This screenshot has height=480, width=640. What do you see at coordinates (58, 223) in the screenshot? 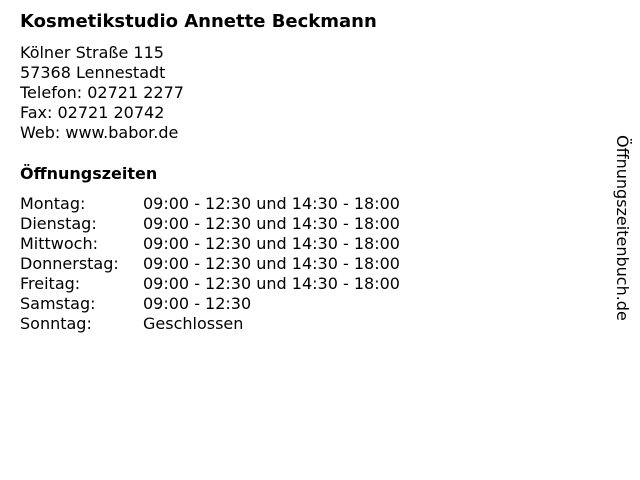
I see `day: Dienstag:` at bounding box center [58, 223].